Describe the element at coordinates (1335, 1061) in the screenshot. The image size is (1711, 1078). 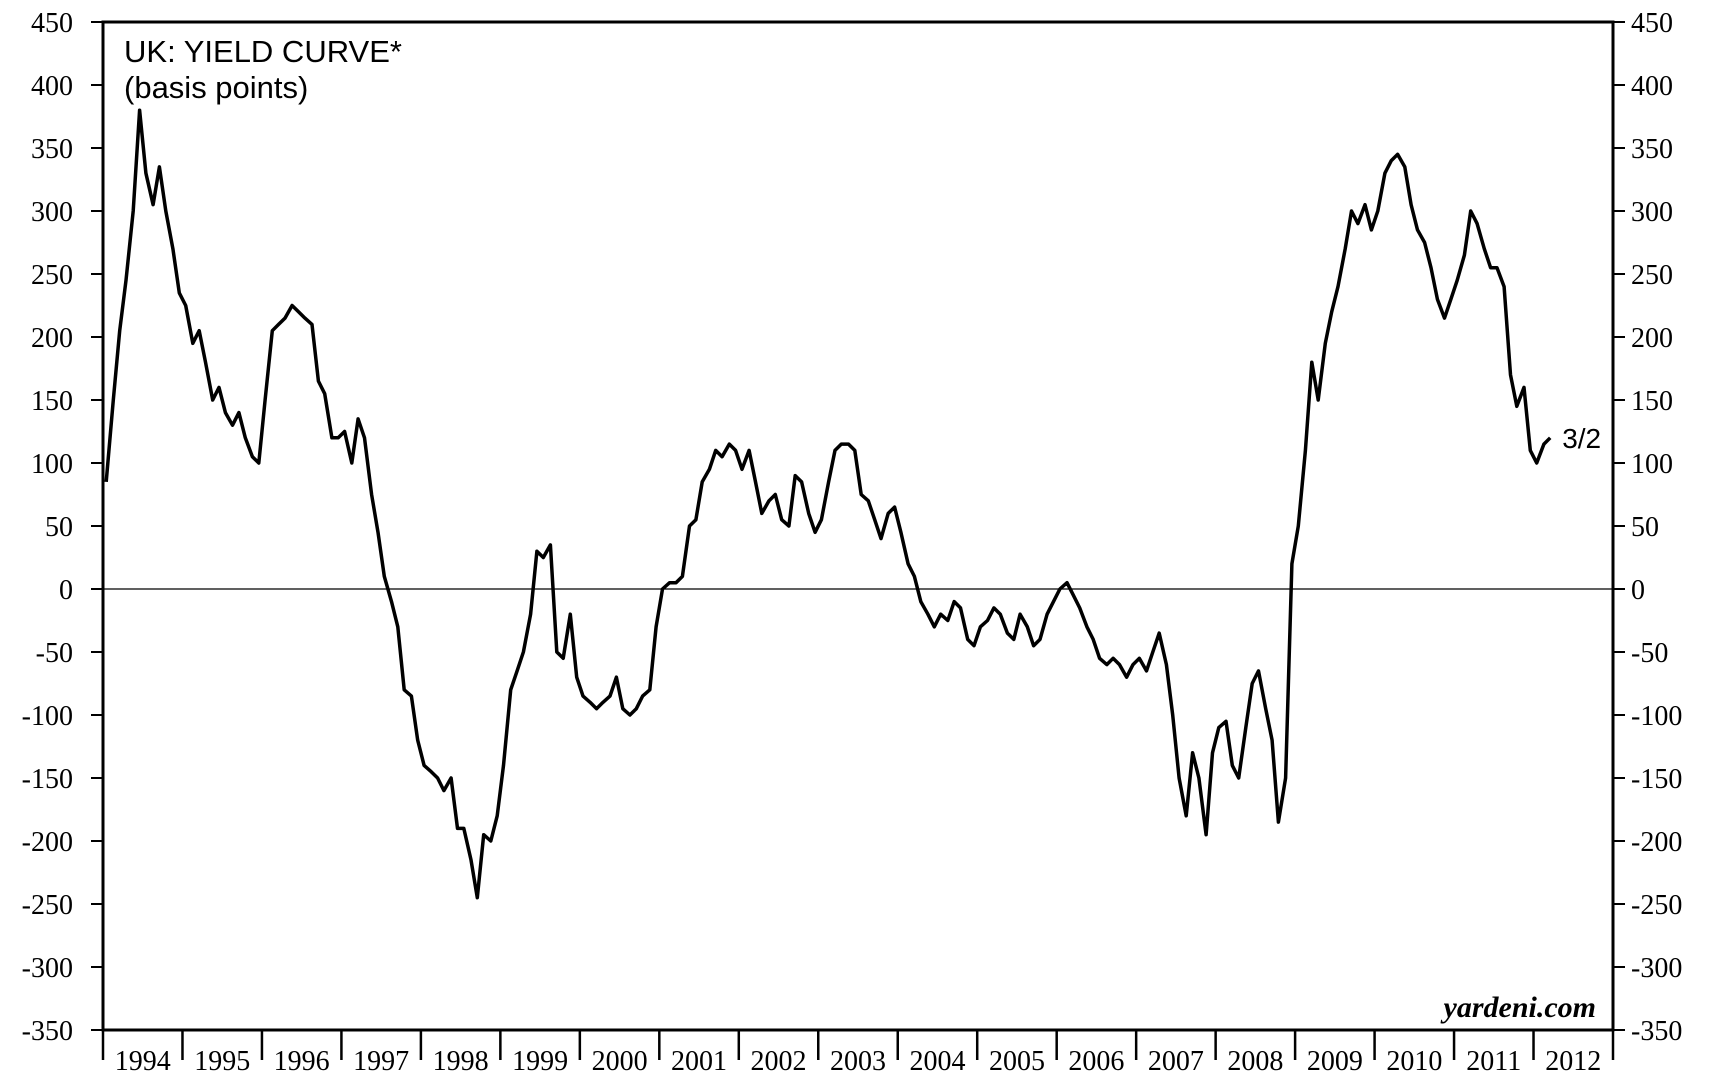
I see `x-tick-label: 2009` at that location.